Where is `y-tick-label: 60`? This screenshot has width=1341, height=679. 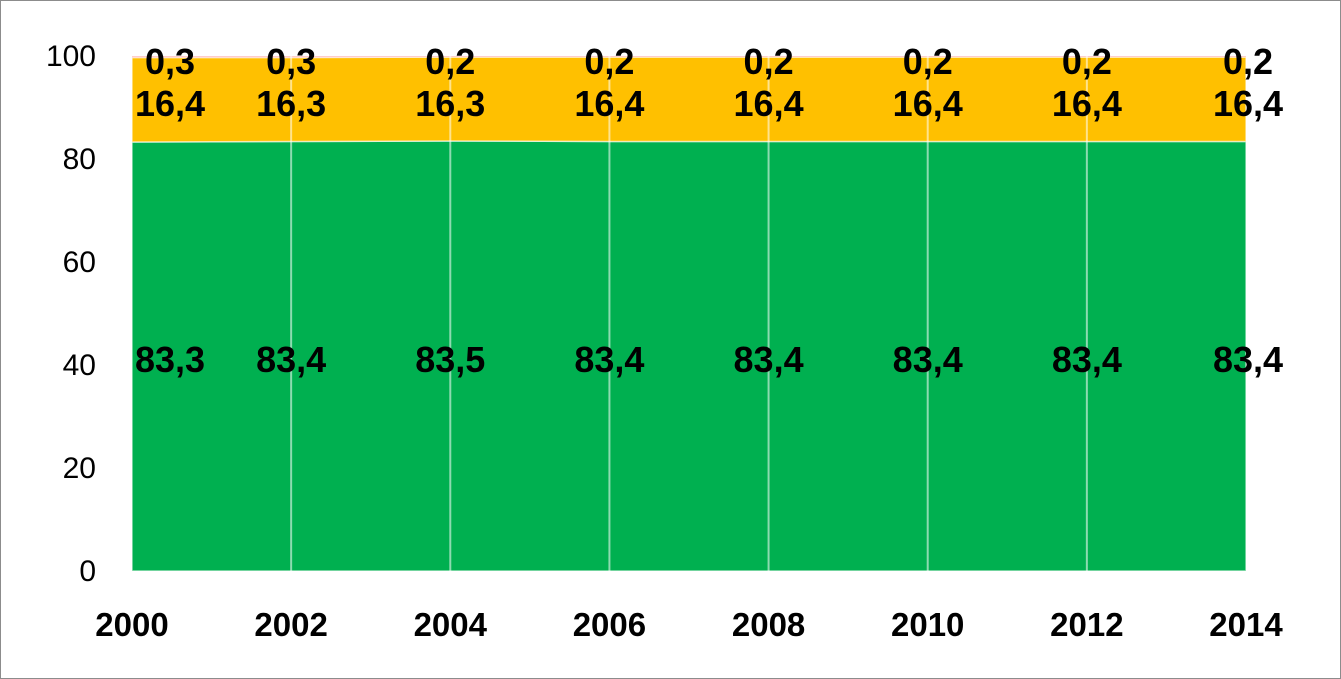
y-tick-label: 60 is located at coordinates (79, 262).